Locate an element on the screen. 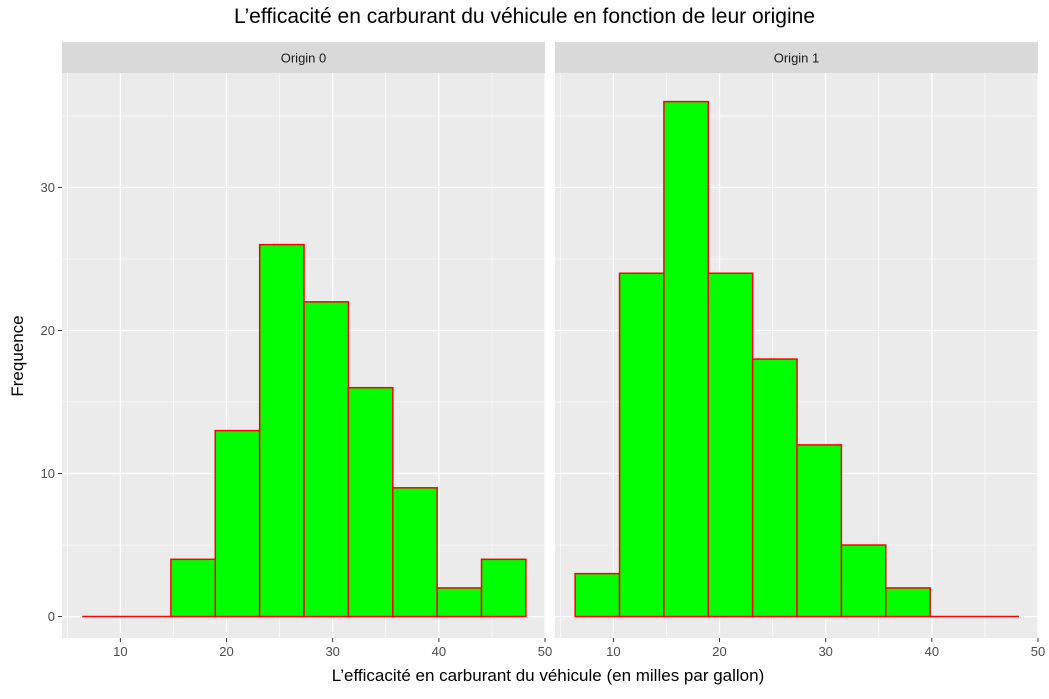 The width and height of the screenshot is (1049, 699). y-tick-label: 30 is located at coordinates (48, 187).